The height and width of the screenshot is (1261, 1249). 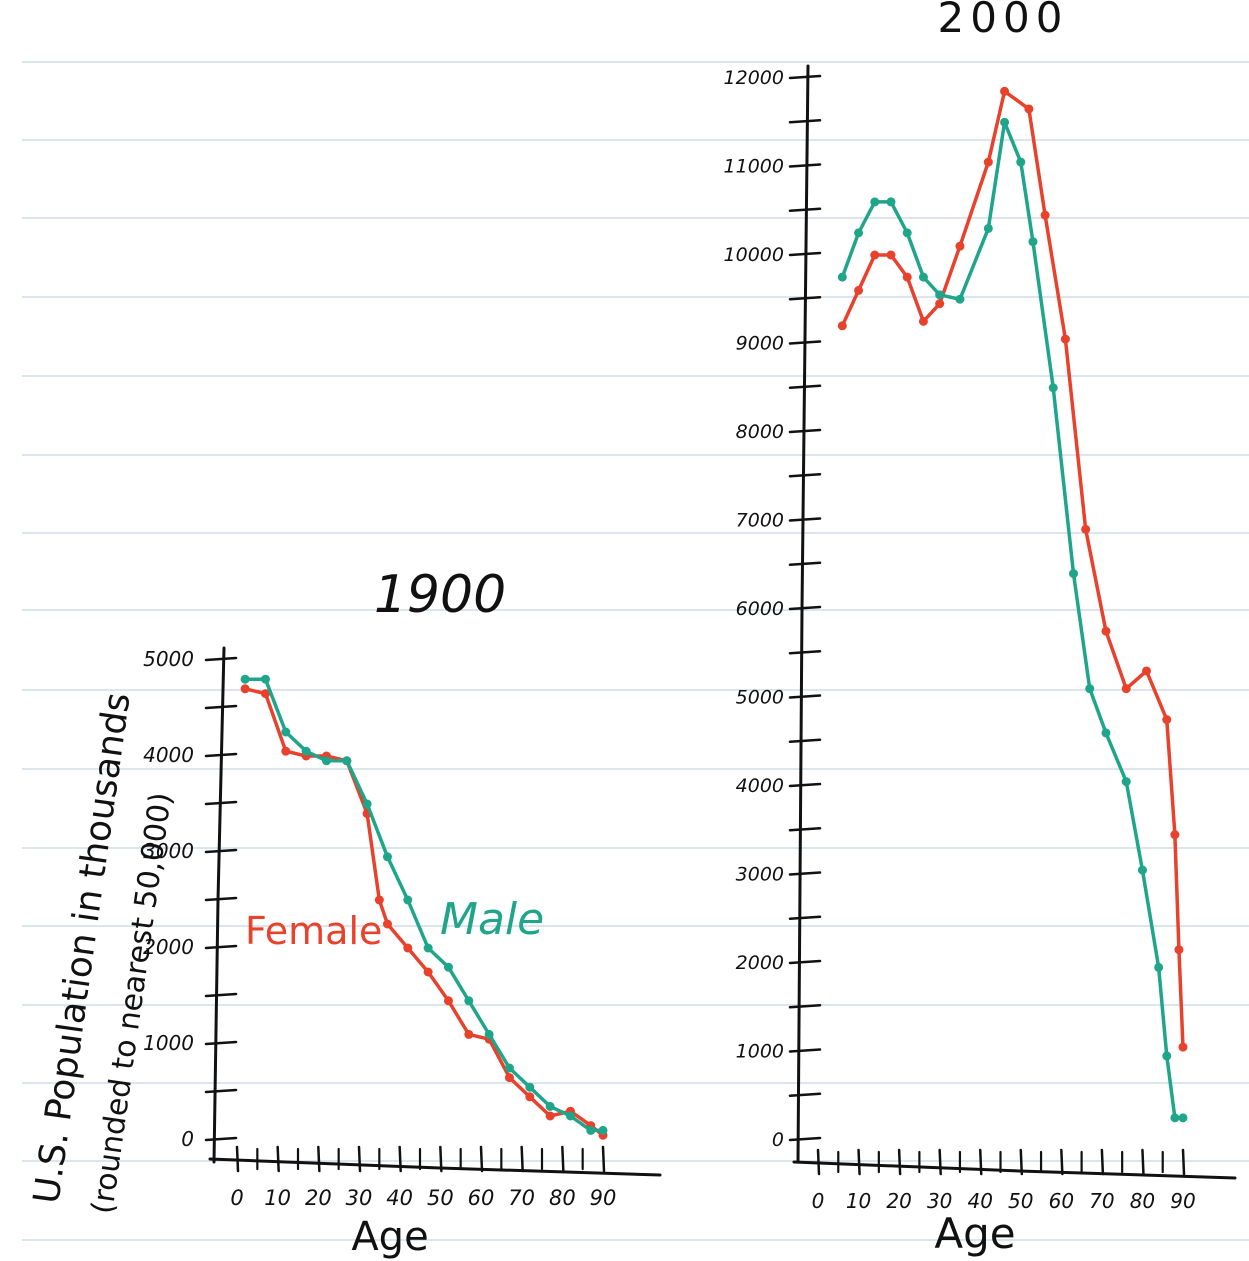 What do you see at coordinates (440, 595) in the screenshot?
I see `chart-1900-title: 1900` at bounding box center [440, 595].